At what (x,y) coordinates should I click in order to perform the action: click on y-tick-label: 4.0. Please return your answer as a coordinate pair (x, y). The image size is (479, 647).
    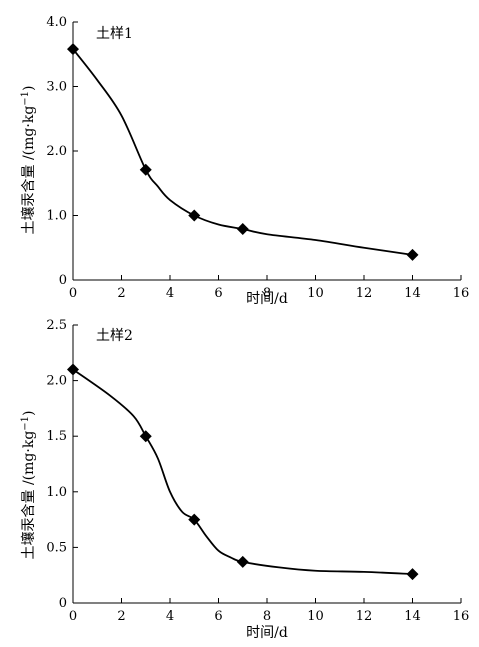
    Looking at the image, I should click on (56, 22).